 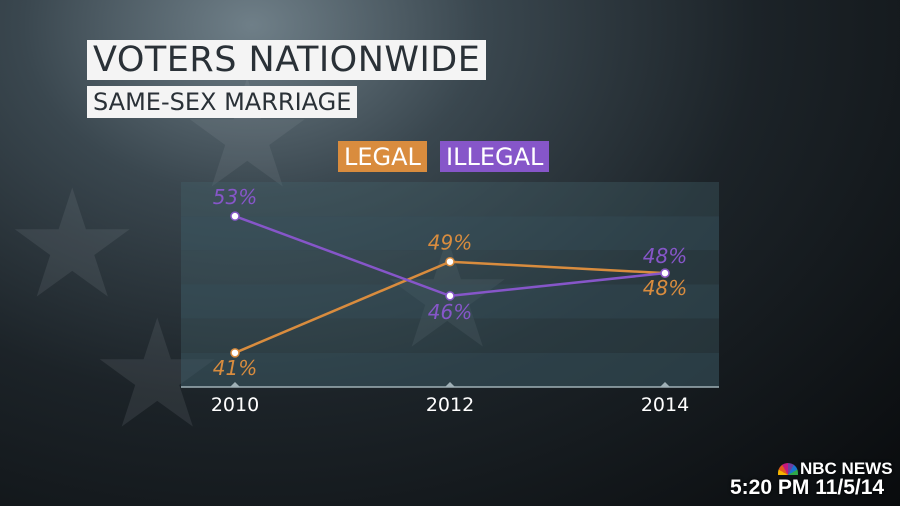 I want to click on x-tick-label: 2012, so click(x=450, y=405).